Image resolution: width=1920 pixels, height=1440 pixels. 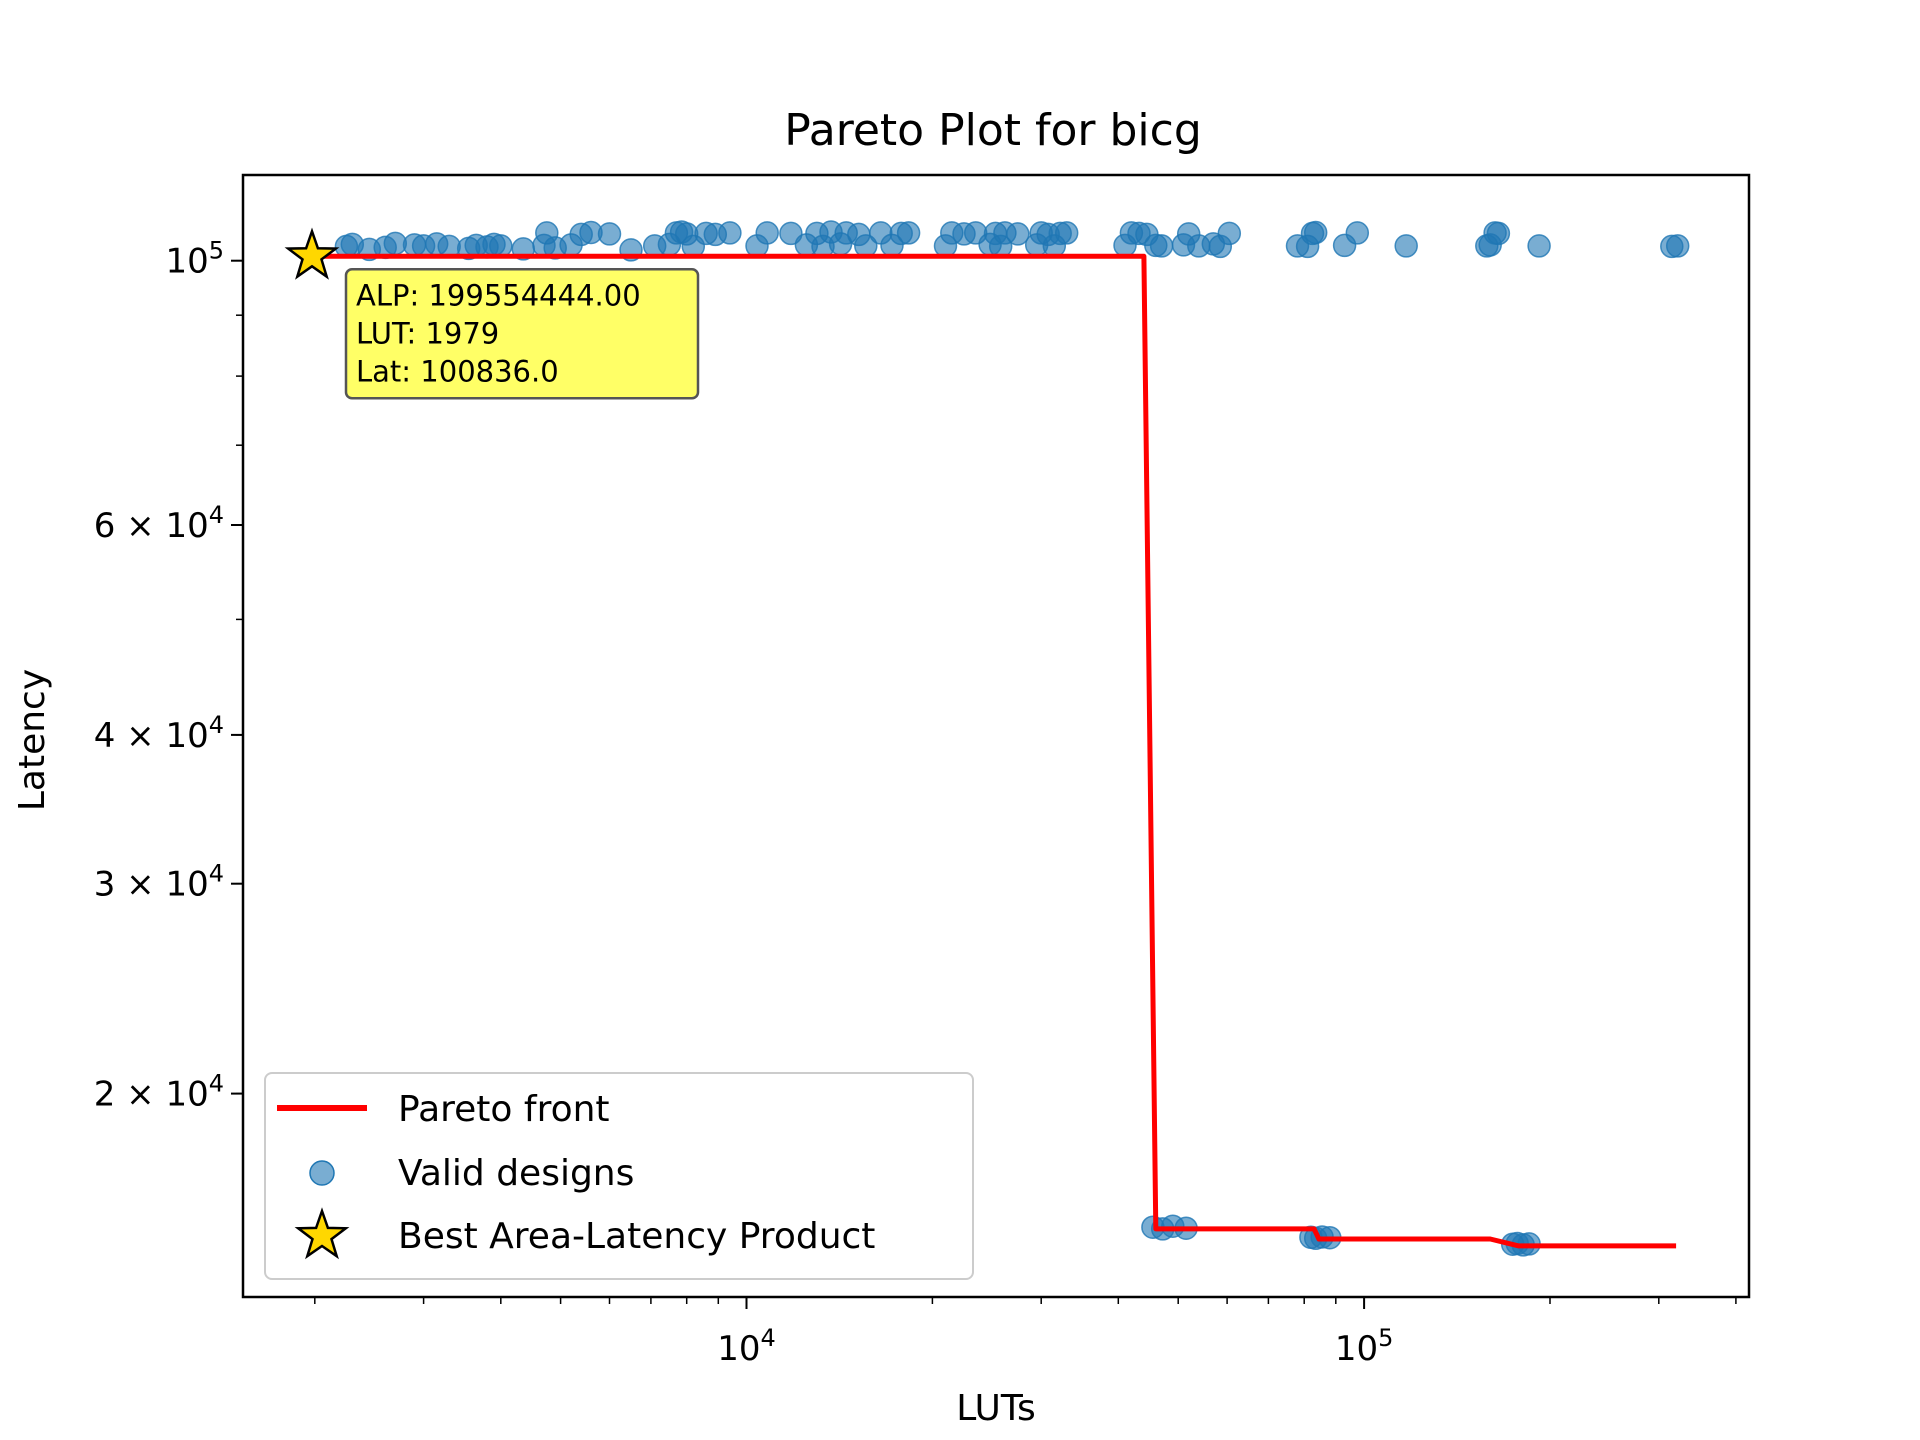 I want to click on legend-box, so click(x=619, y=1176).